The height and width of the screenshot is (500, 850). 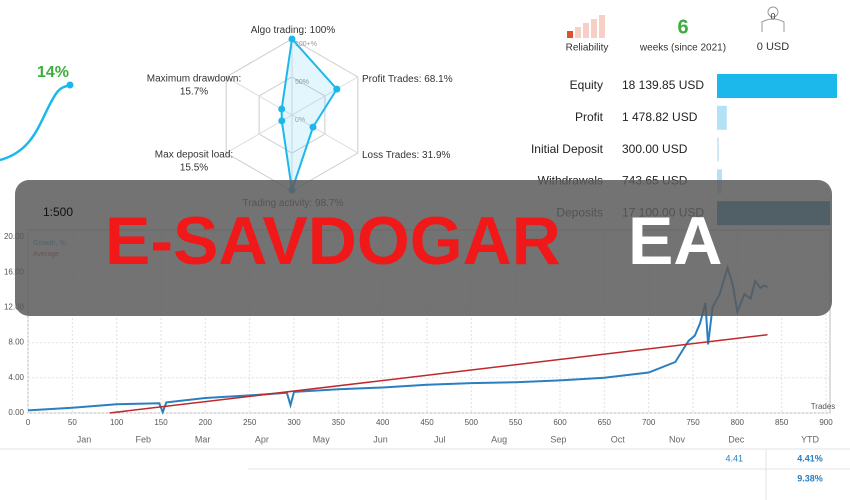 What do you see at coordinates (675, 241) in the screenshot?
I see `banner-suffix: EA` at bounding box center [675, 241].